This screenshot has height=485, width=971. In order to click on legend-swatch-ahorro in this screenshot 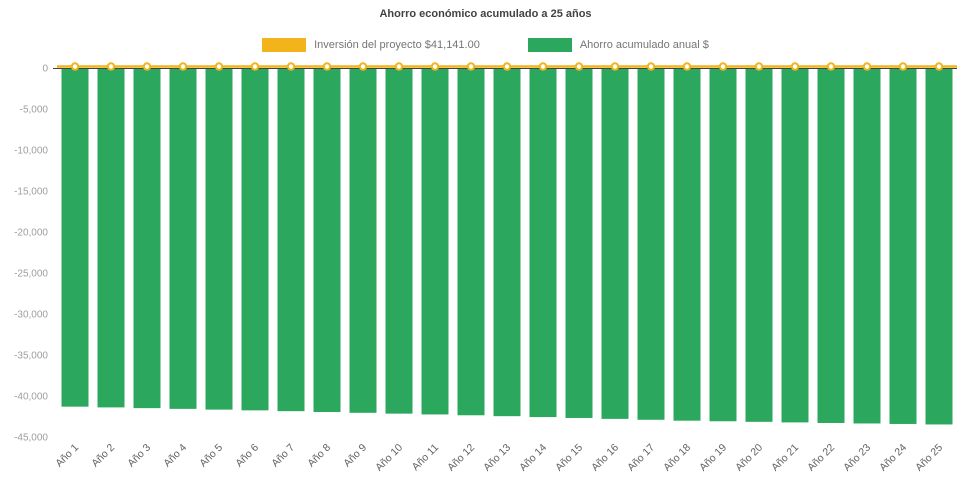, I will do `click(549, 45)`.